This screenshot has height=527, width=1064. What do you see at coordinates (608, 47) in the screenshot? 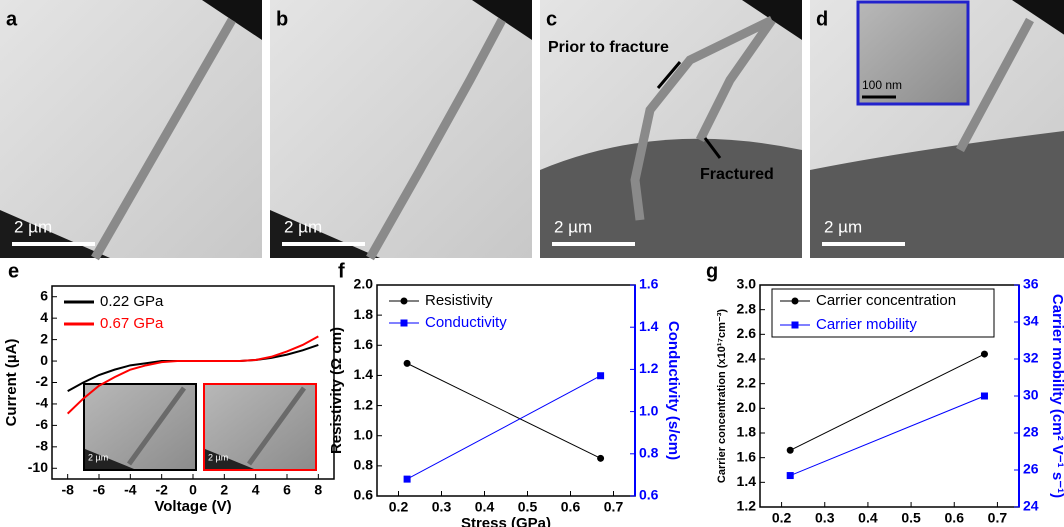
I see `annotation: Prior to fracture` at bounding box center [608, 47].